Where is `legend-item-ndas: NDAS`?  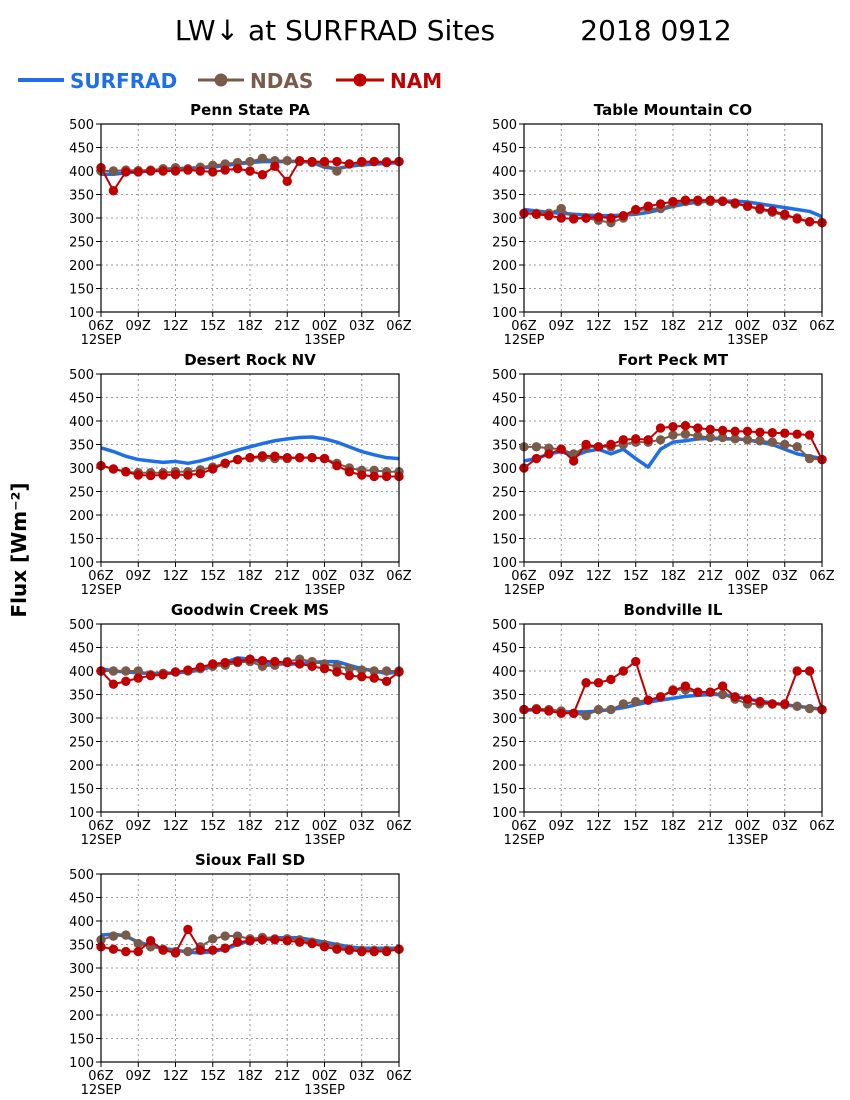
legend-item-ndas: NDAS is located at coordinates (255, 81).